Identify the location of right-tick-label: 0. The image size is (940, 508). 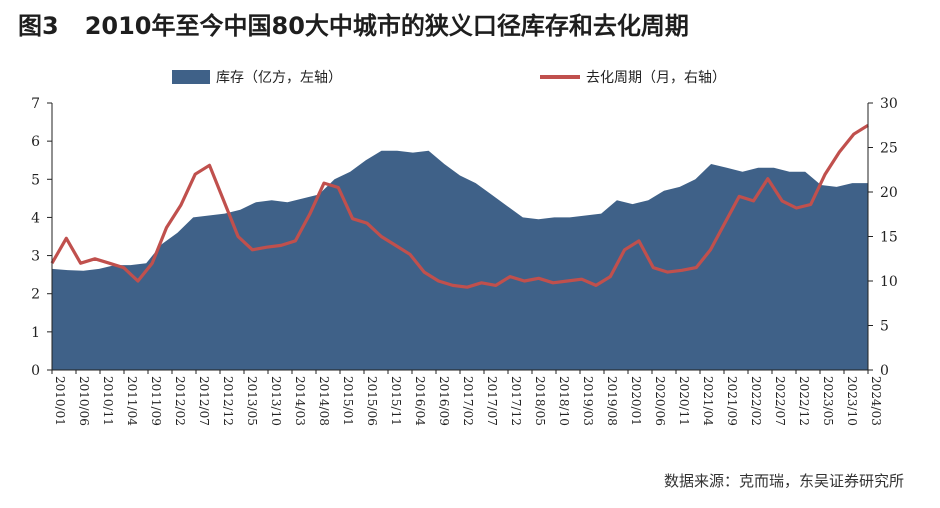
(884, 371).